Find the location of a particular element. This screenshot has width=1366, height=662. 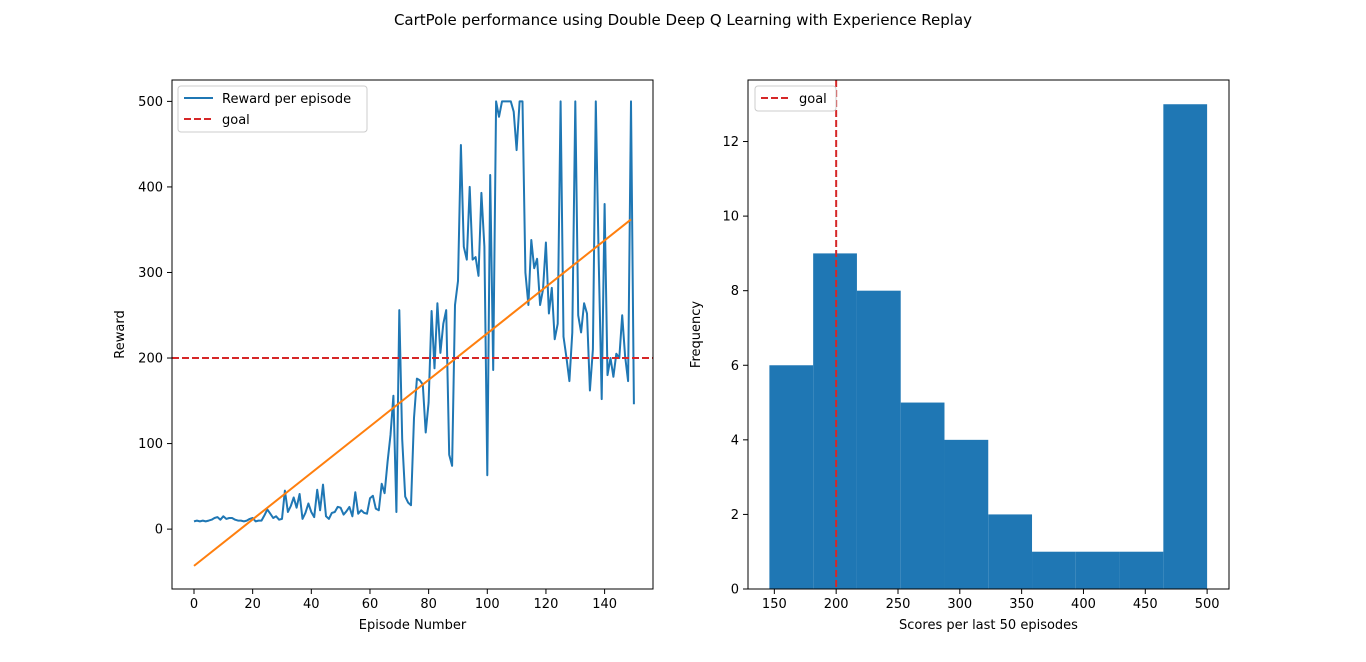

histogram-x-tick-label: 400 is located at coordinates (1083, 604).